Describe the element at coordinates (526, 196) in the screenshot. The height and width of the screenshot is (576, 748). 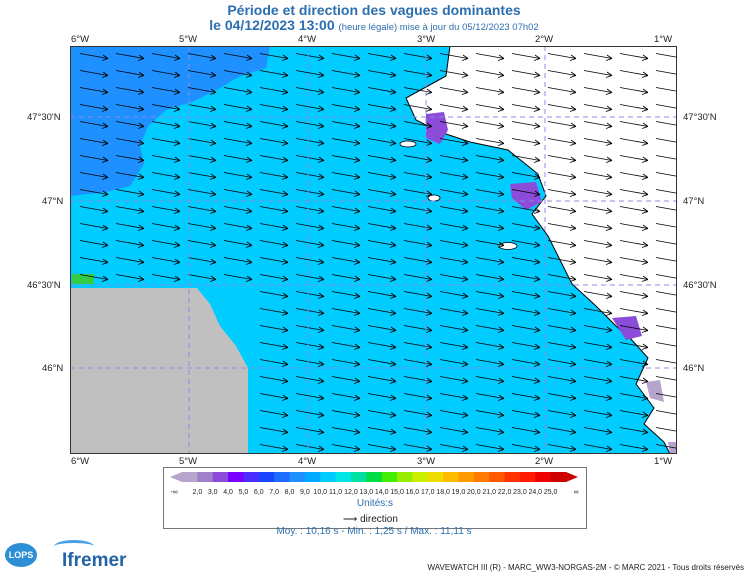
I see `purple-patch` at that location.